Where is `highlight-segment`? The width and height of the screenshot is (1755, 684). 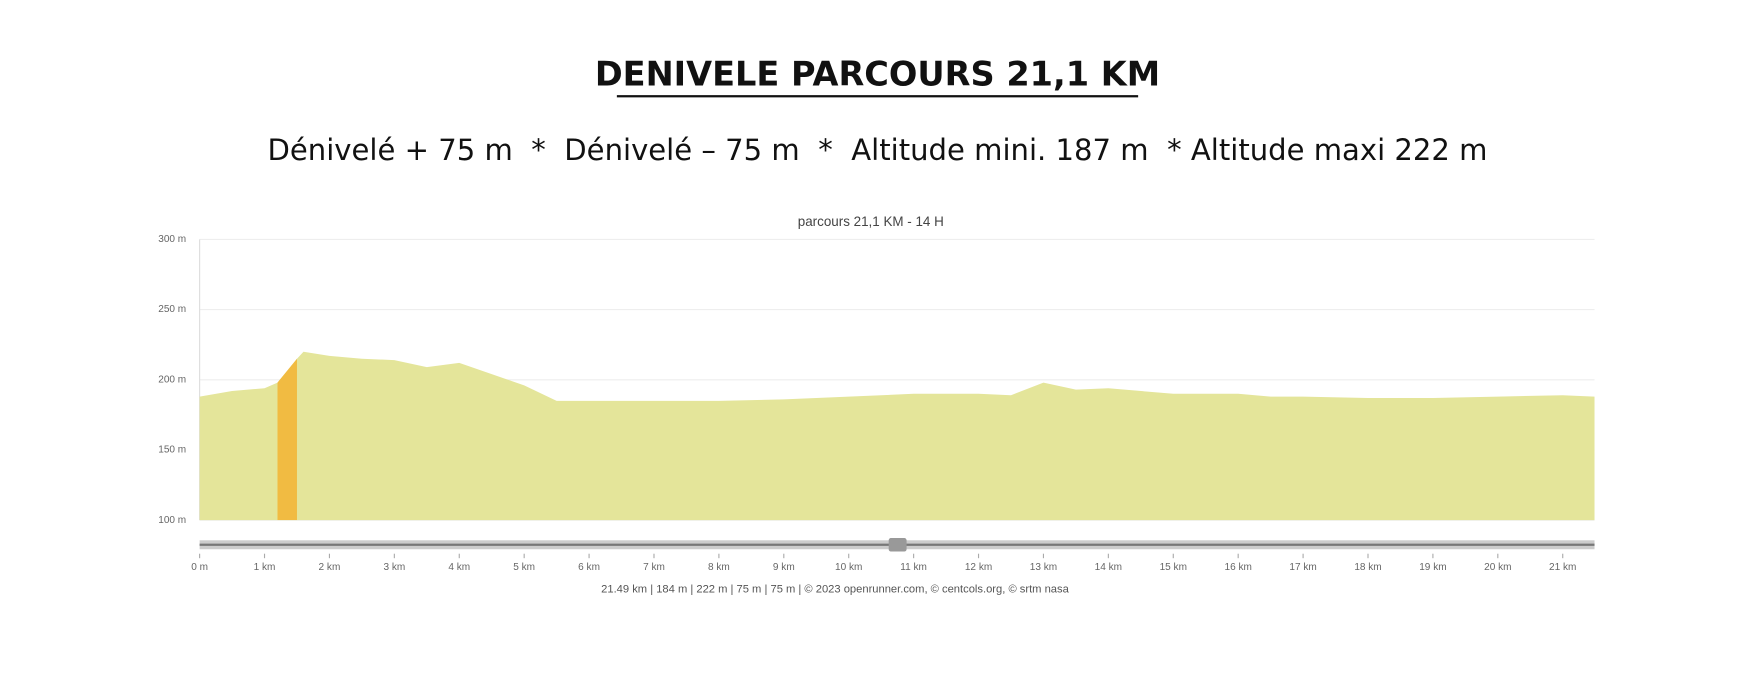 highlight-segment is located at coordinates (287, 439).